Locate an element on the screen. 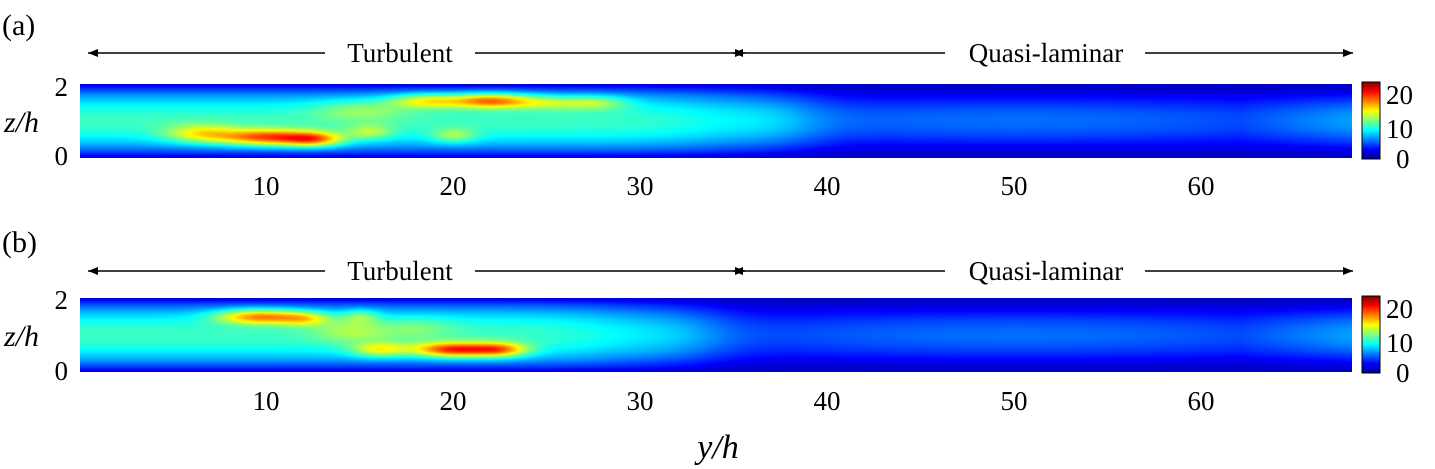 This screenshot has height=469, width=1435. panel-label: (b) is located at coordinates (19, 242).